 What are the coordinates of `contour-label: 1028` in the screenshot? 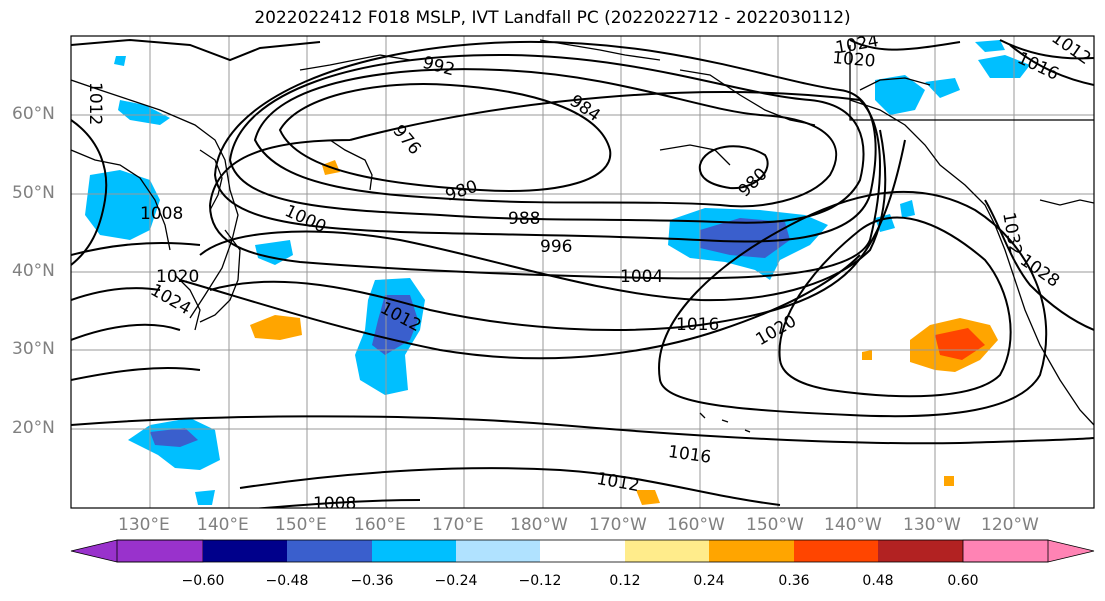 It's located at (1039, 270).